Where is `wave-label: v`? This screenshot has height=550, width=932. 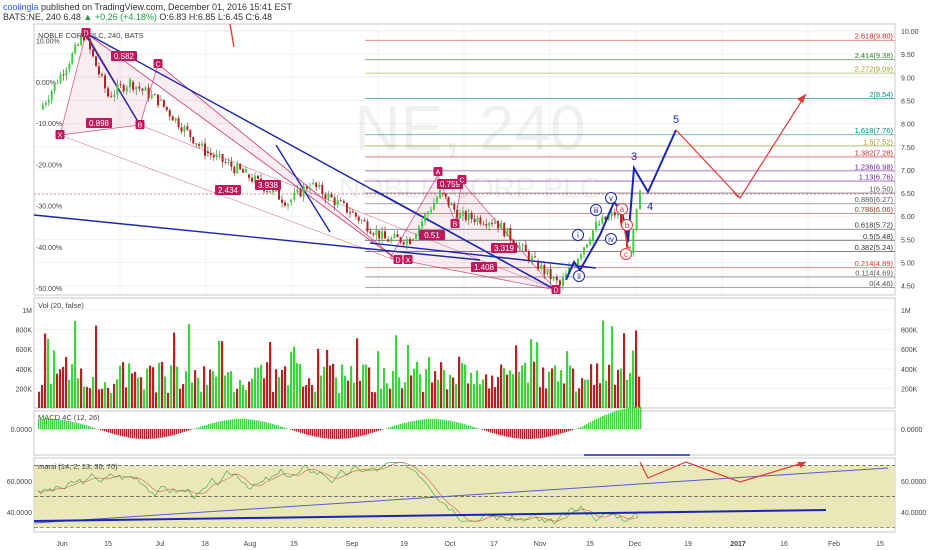 wave-label: v is located at coordinates (611, 198).